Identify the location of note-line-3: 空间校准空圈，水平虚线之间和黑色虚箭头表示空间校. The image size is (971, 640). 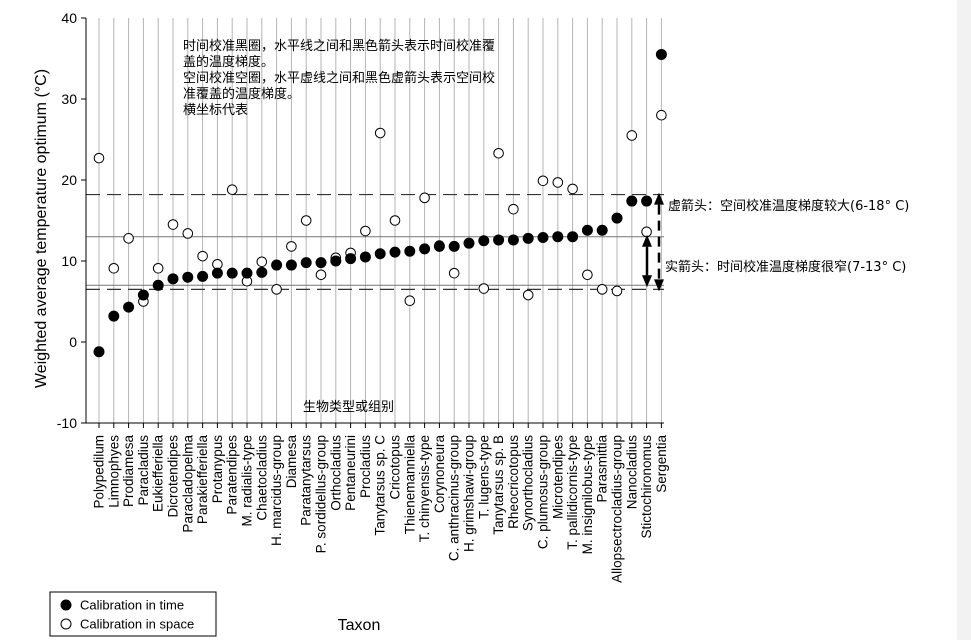
(339, 78).